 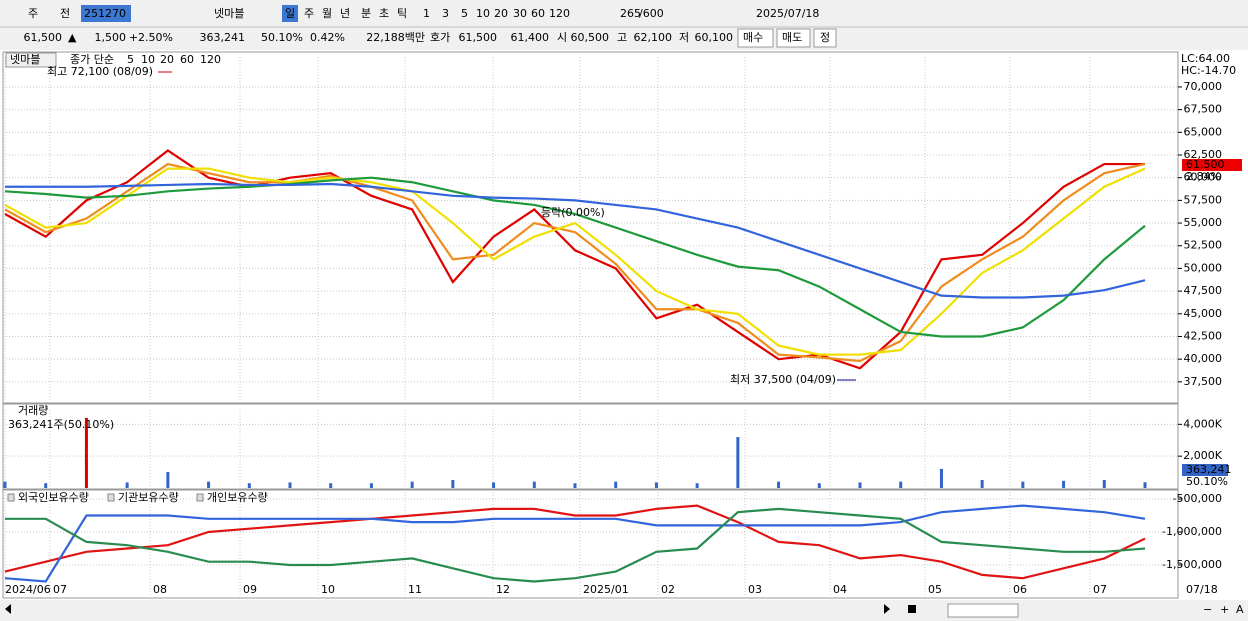 I want to click on y-tick-label: 57,500, so click(x=1203, y=199).